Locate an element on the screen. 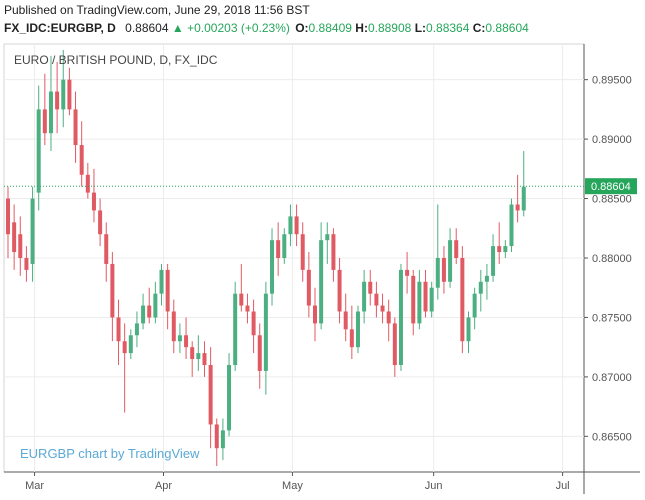 Image resolution: width=645 pixels, height=500 pixels. change-value: +0.00203 (+0.23%) is located at coordinates (238, 28).